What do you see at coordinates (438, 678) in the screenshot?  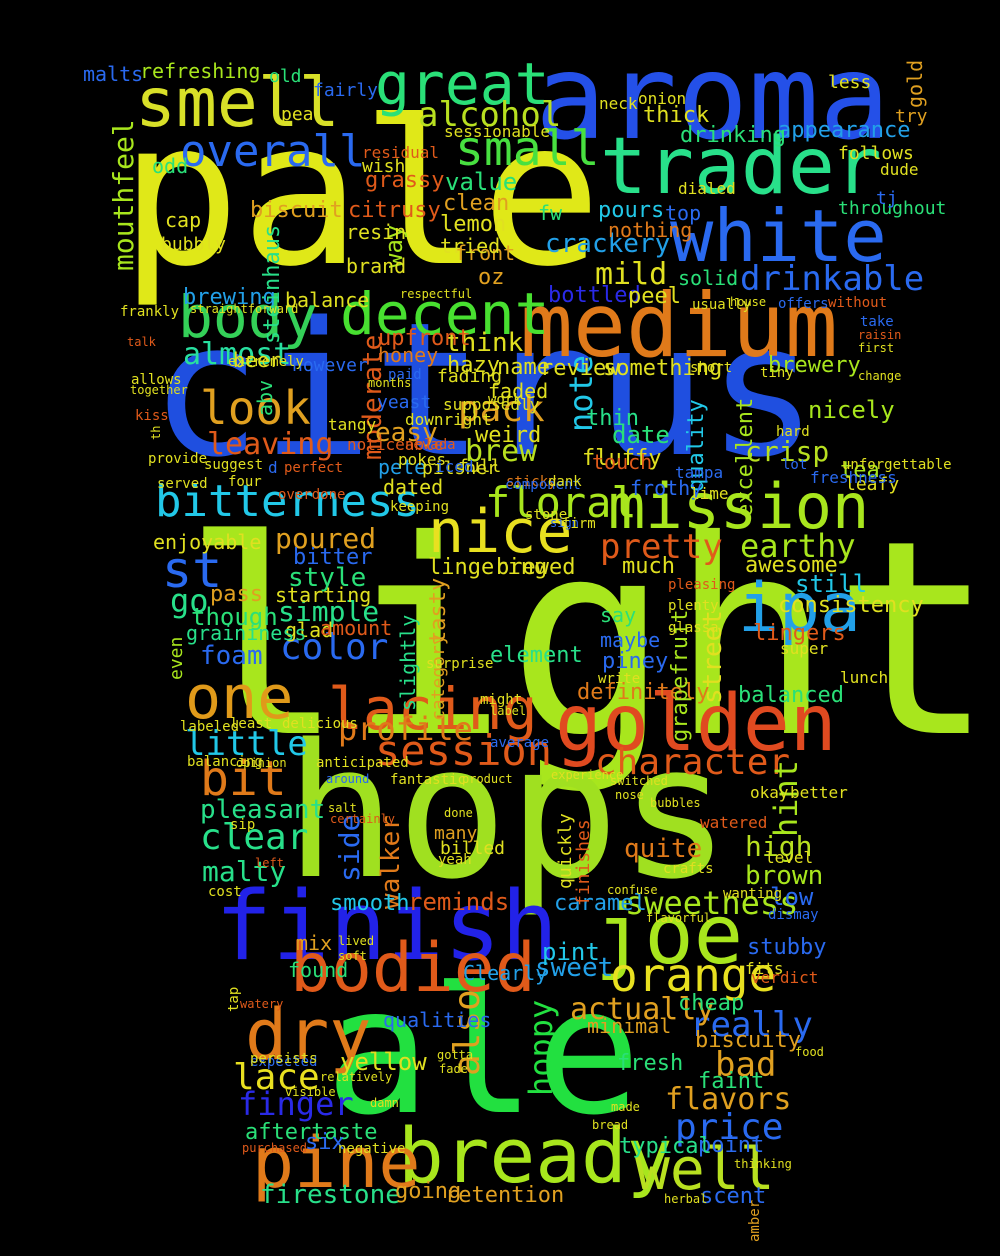 I see `cloud-word: category` at bounding box center [438, 678].